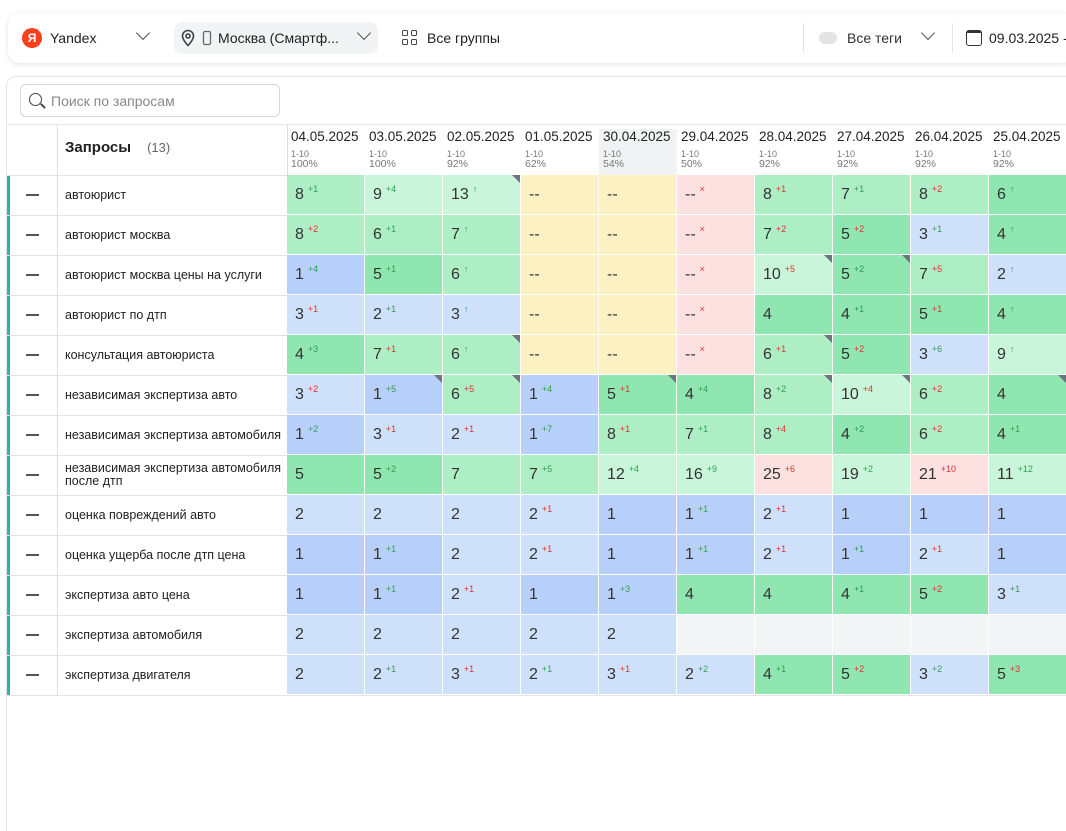 The height and width of the screenshot is (831, 1066). I want to click on position-cell: 4 +3, so click(326, 355).